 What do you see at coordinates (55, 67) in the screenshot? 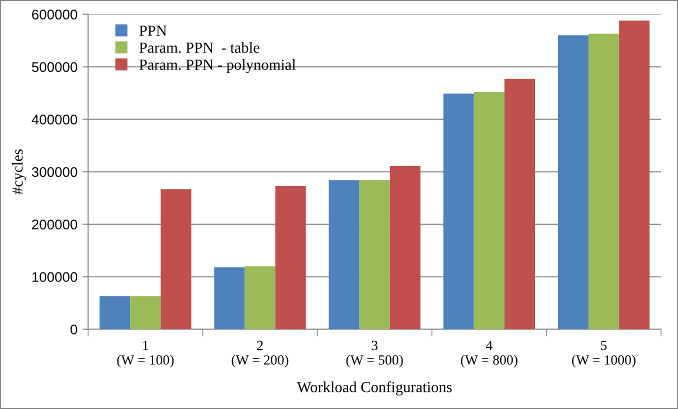
I see `y-tick-label: 500000` at bounding box center [55, 67].